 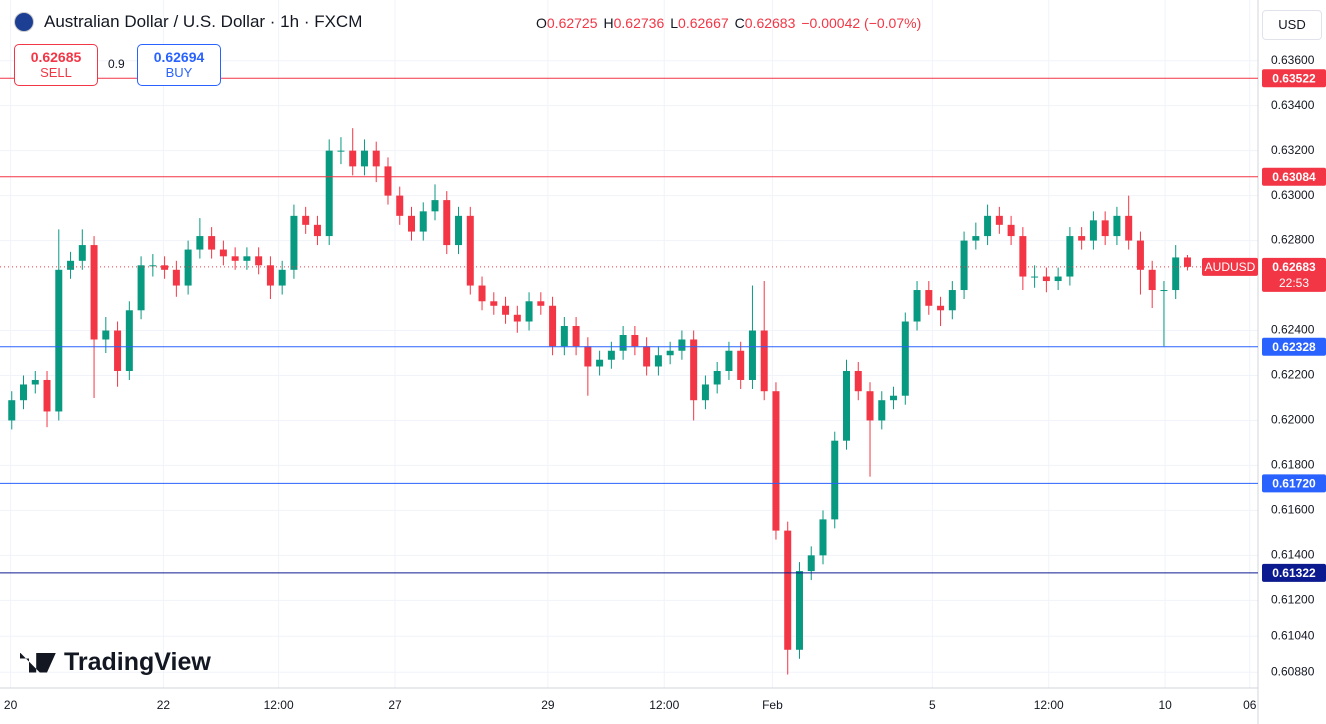 I want to click on ohlc-value: 0.62725, so click(x=572, y=23).